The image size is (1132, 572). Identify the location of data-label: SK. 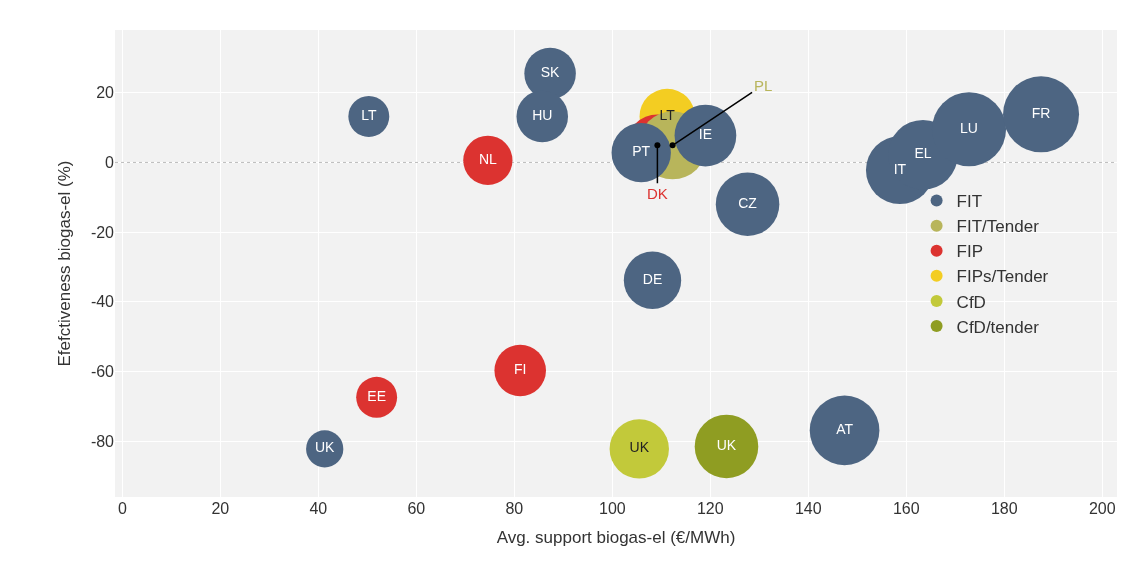
(550, 72).